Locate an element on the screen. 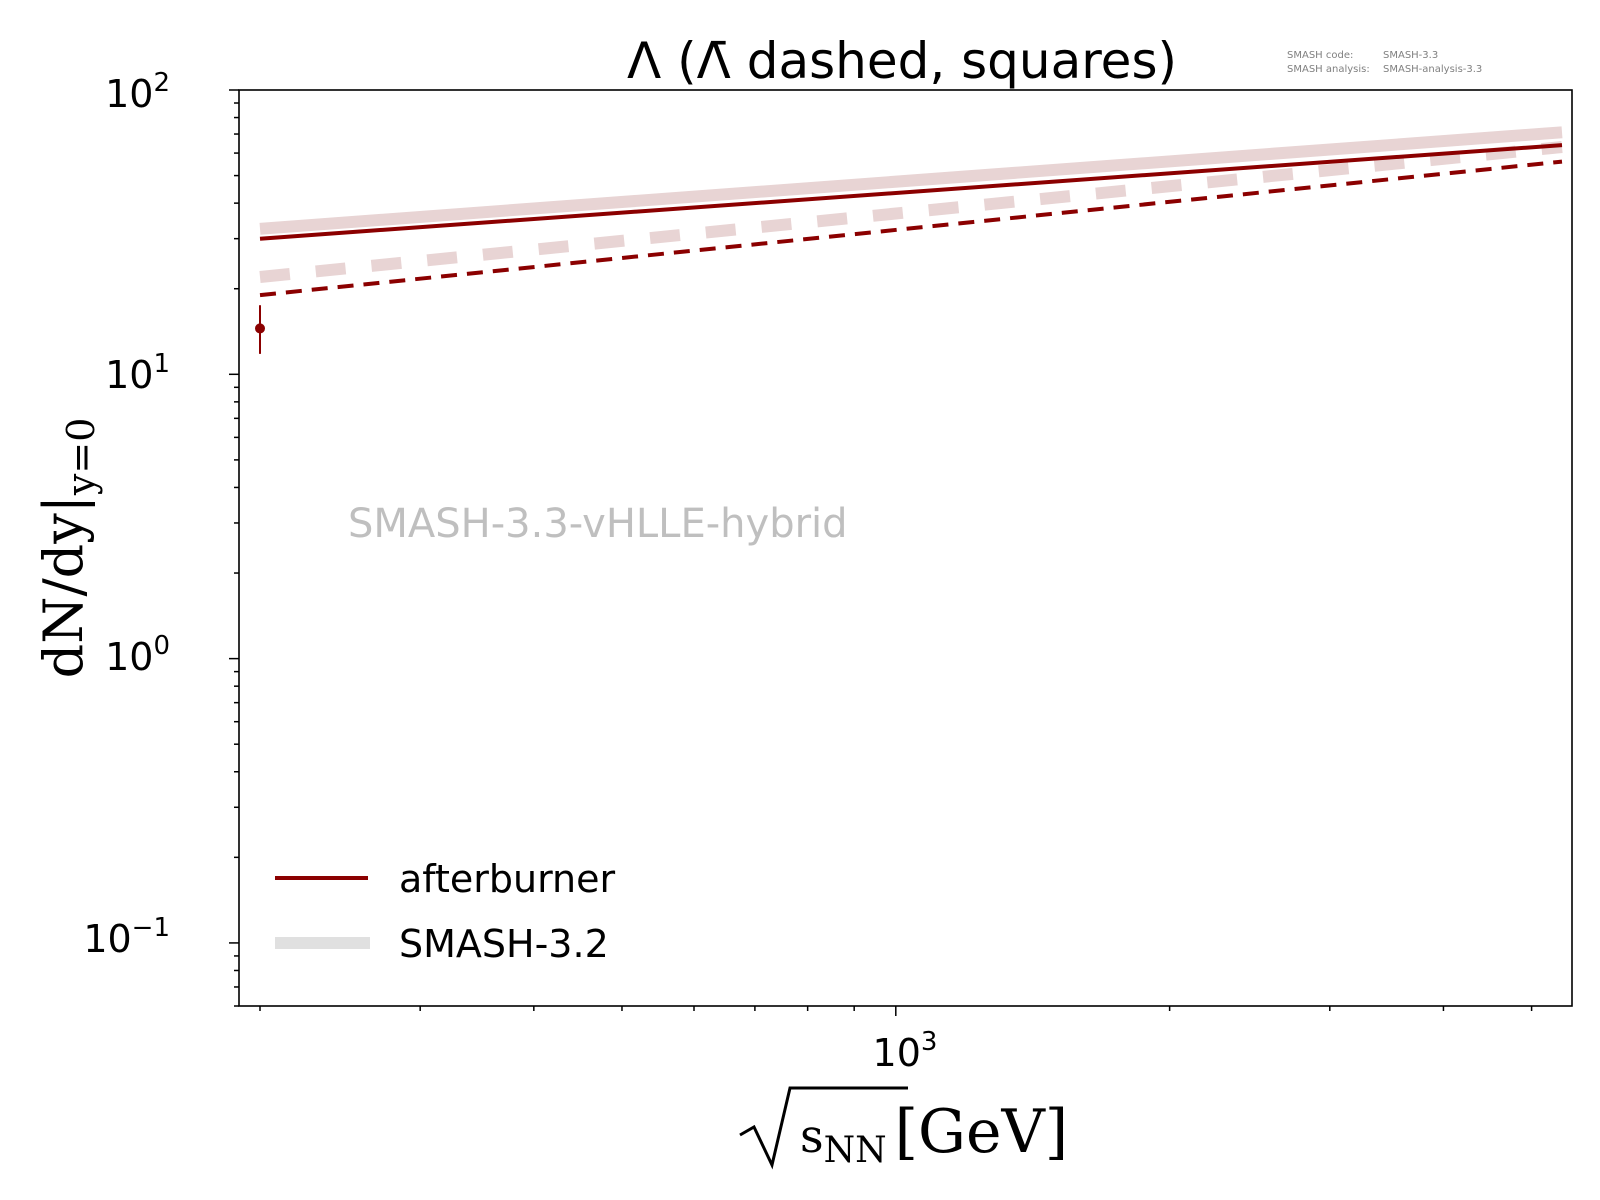 The image size is (1600, 1200). series-line-afterburner-solid is located at coordinates (911, 192).